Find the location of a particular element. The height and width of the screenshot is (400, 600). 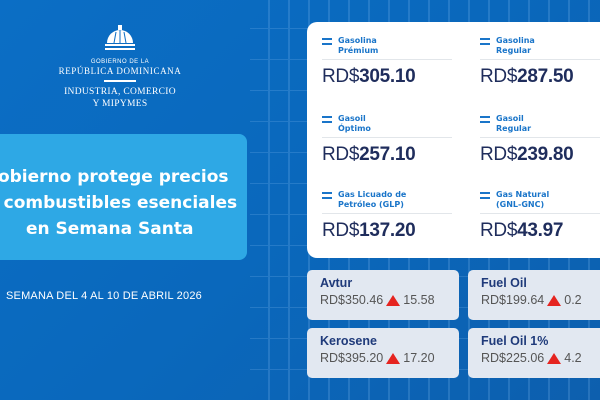

fuel-price: RD$305.10 is located at coordinates (387, 77).